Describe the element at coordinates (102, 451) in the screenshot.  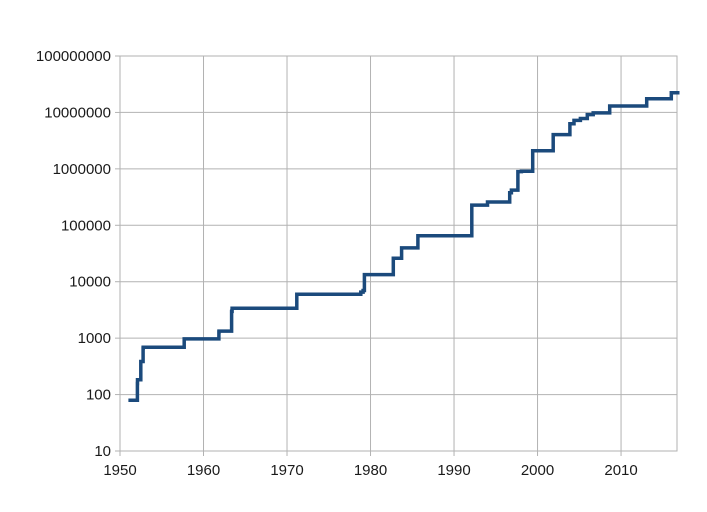
I see `y-axis-tick-label: 10` at that location.